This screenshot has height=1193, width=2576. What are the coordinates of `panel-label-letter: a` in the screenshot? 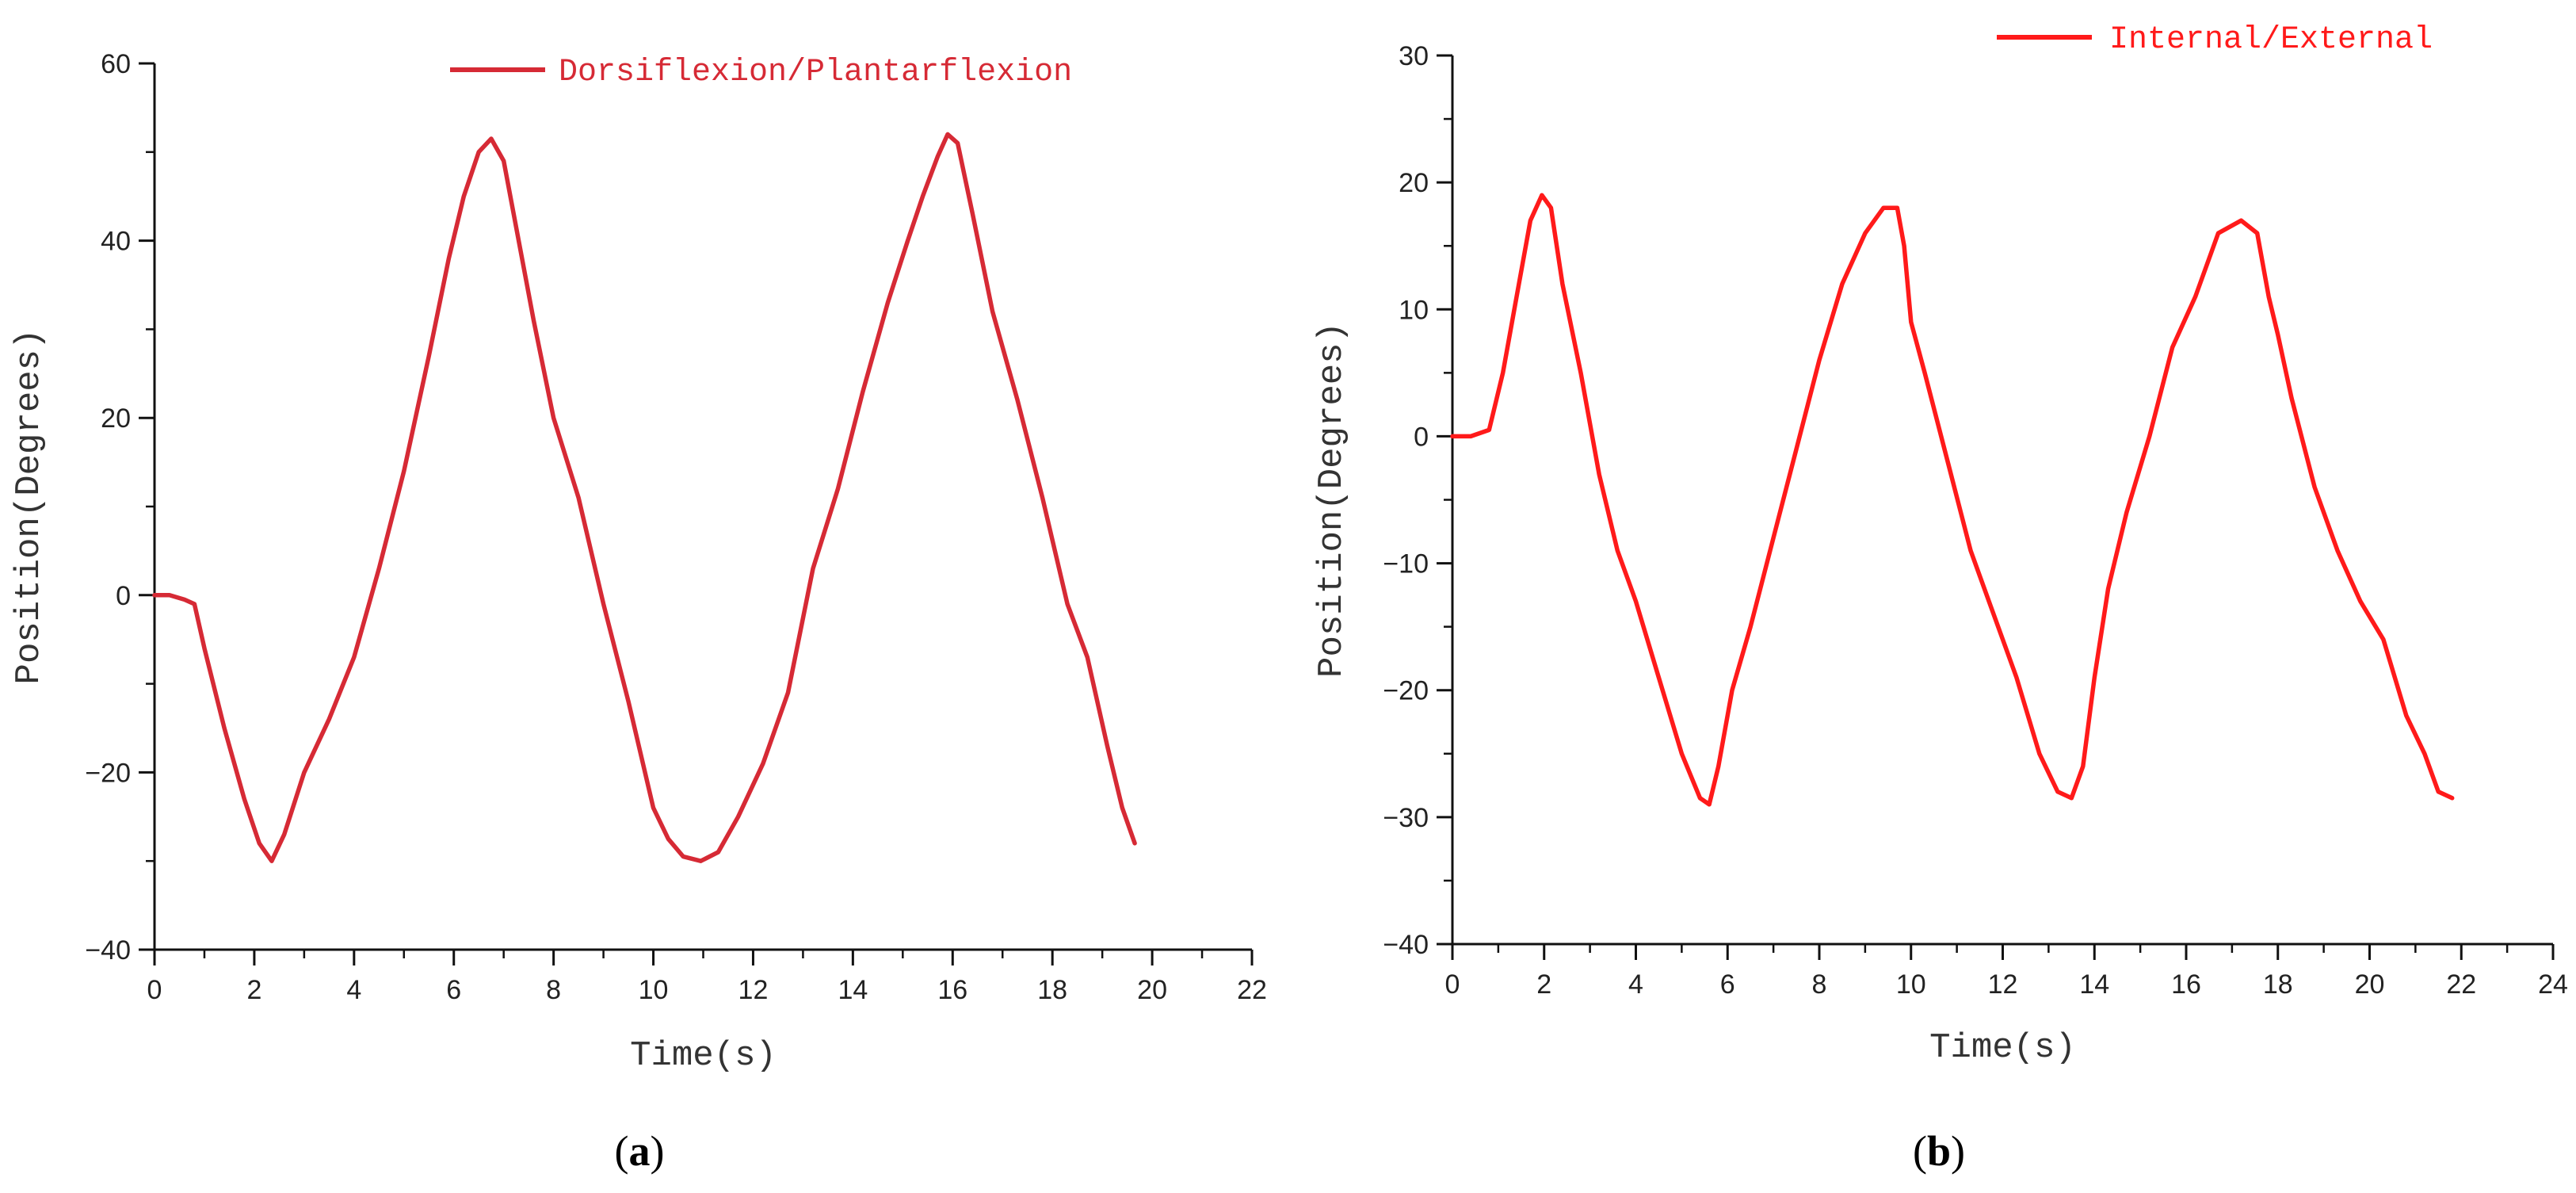 It's located at (640, 1151).